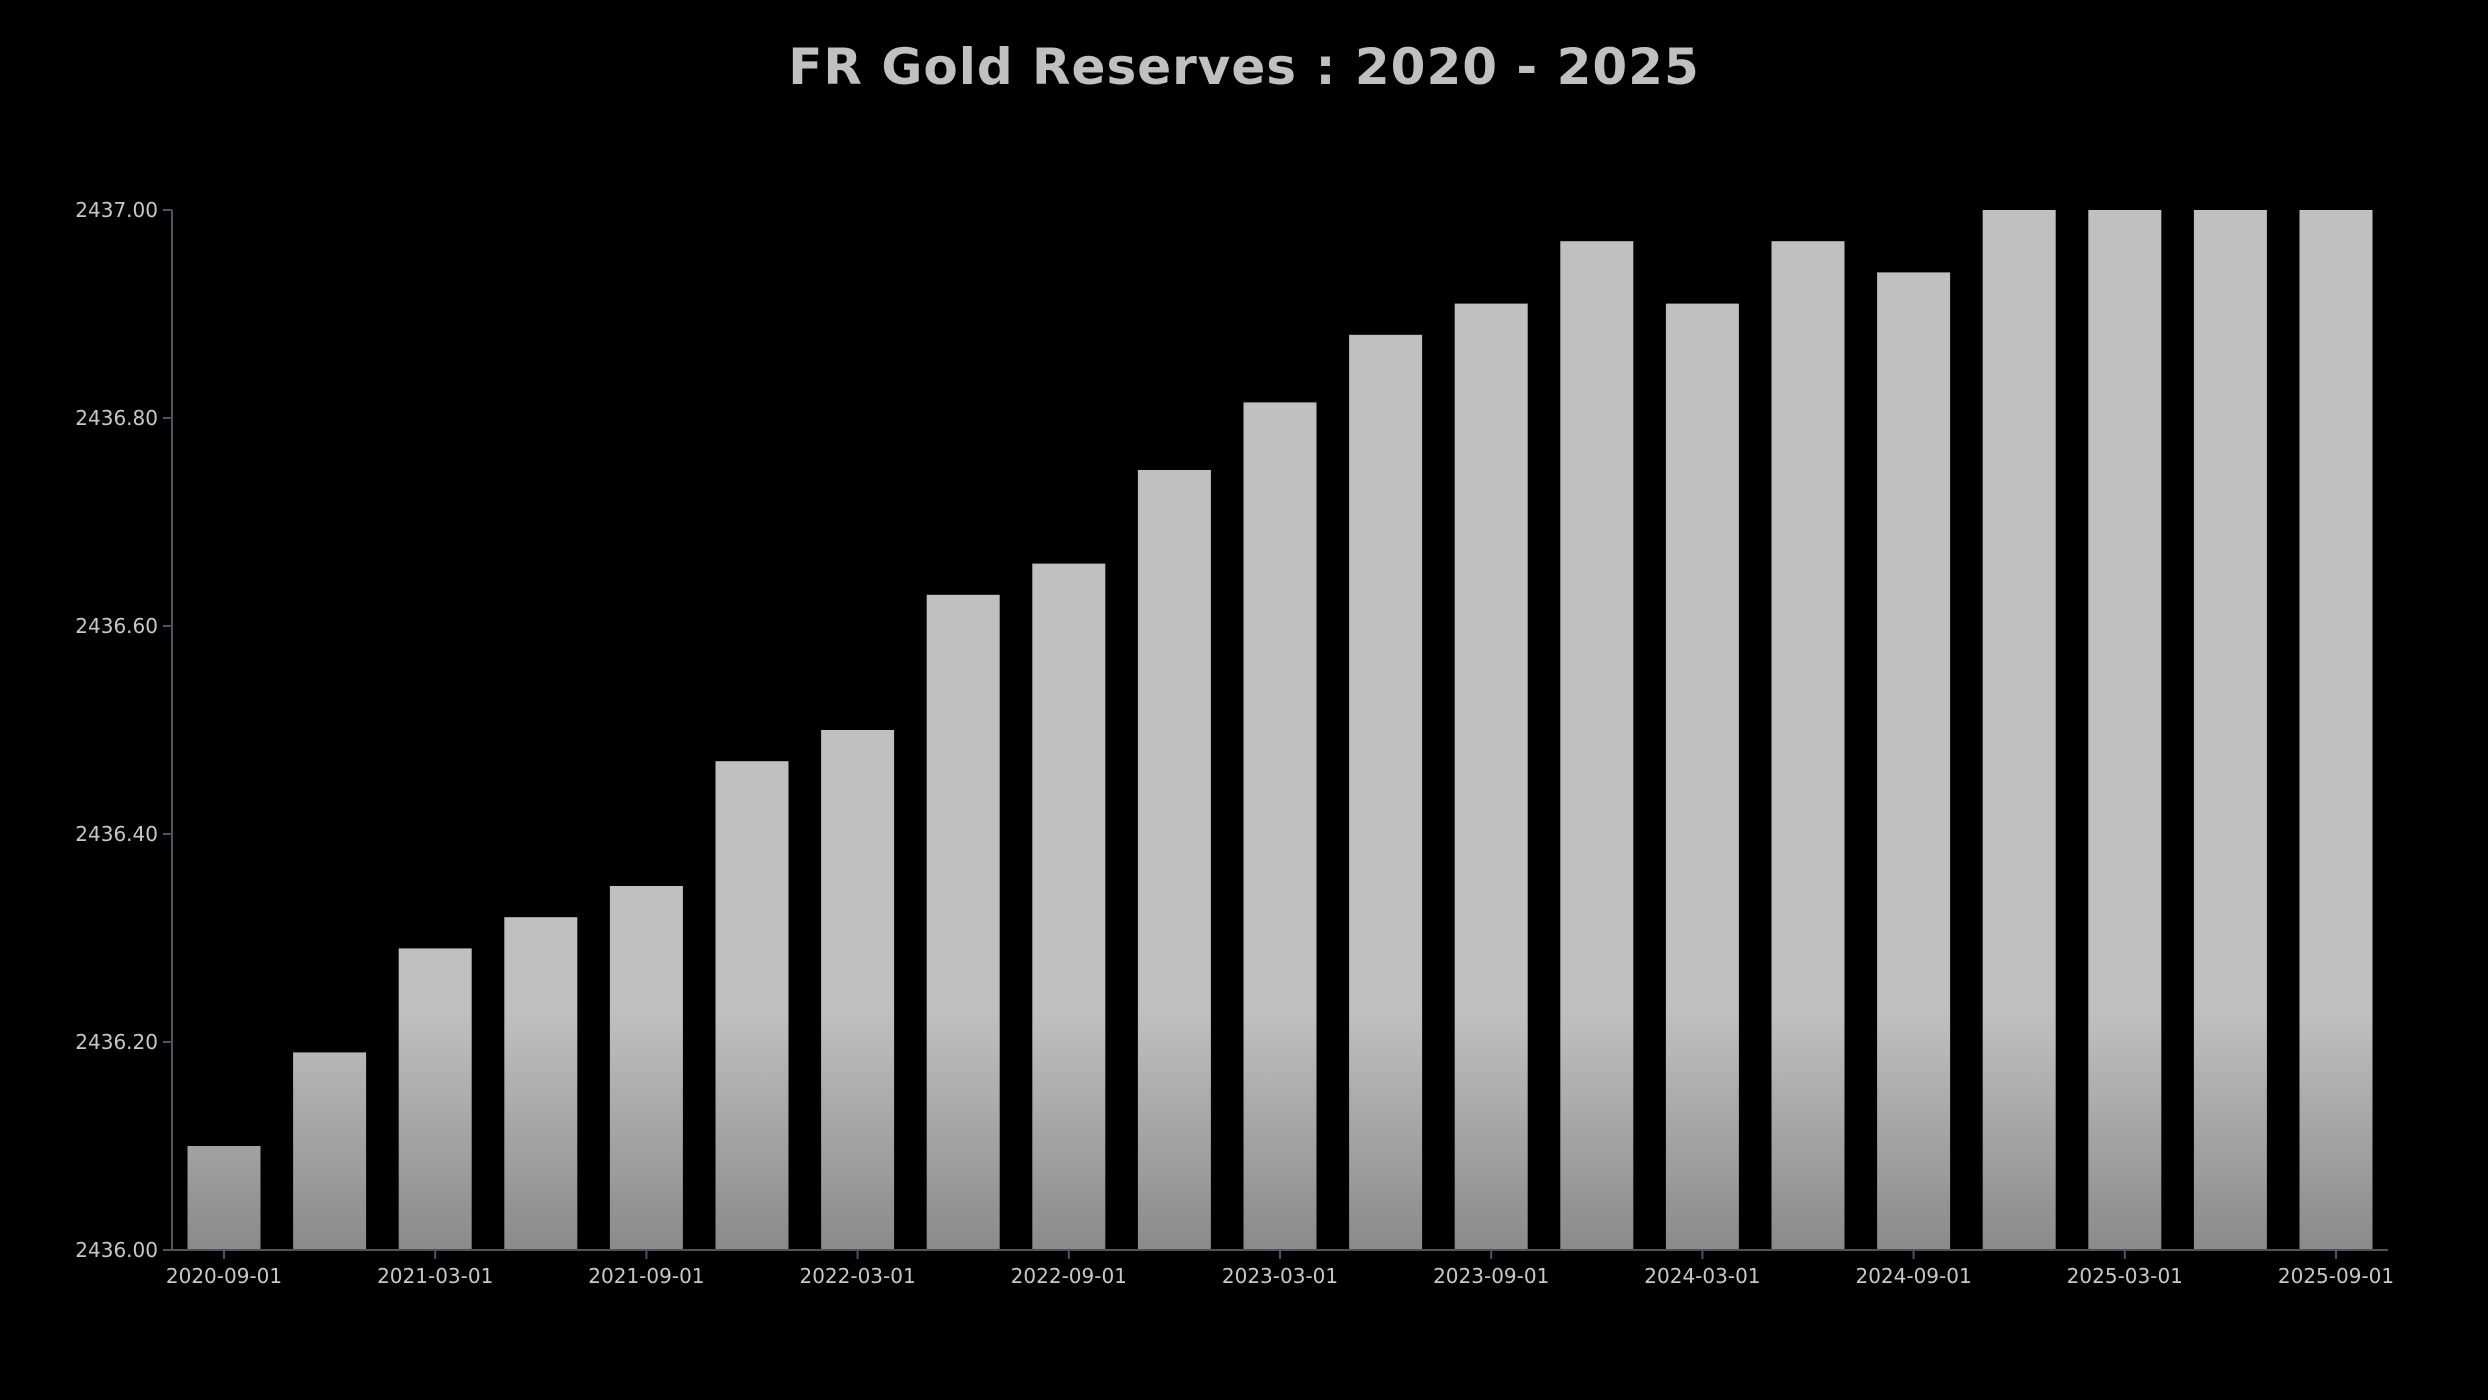 This screenshot has height=1400, width=2488. Describe the element at coordinates (2336, 1276) in the screenshot. I see `x-tick-label: 2025-09-01` at that location.